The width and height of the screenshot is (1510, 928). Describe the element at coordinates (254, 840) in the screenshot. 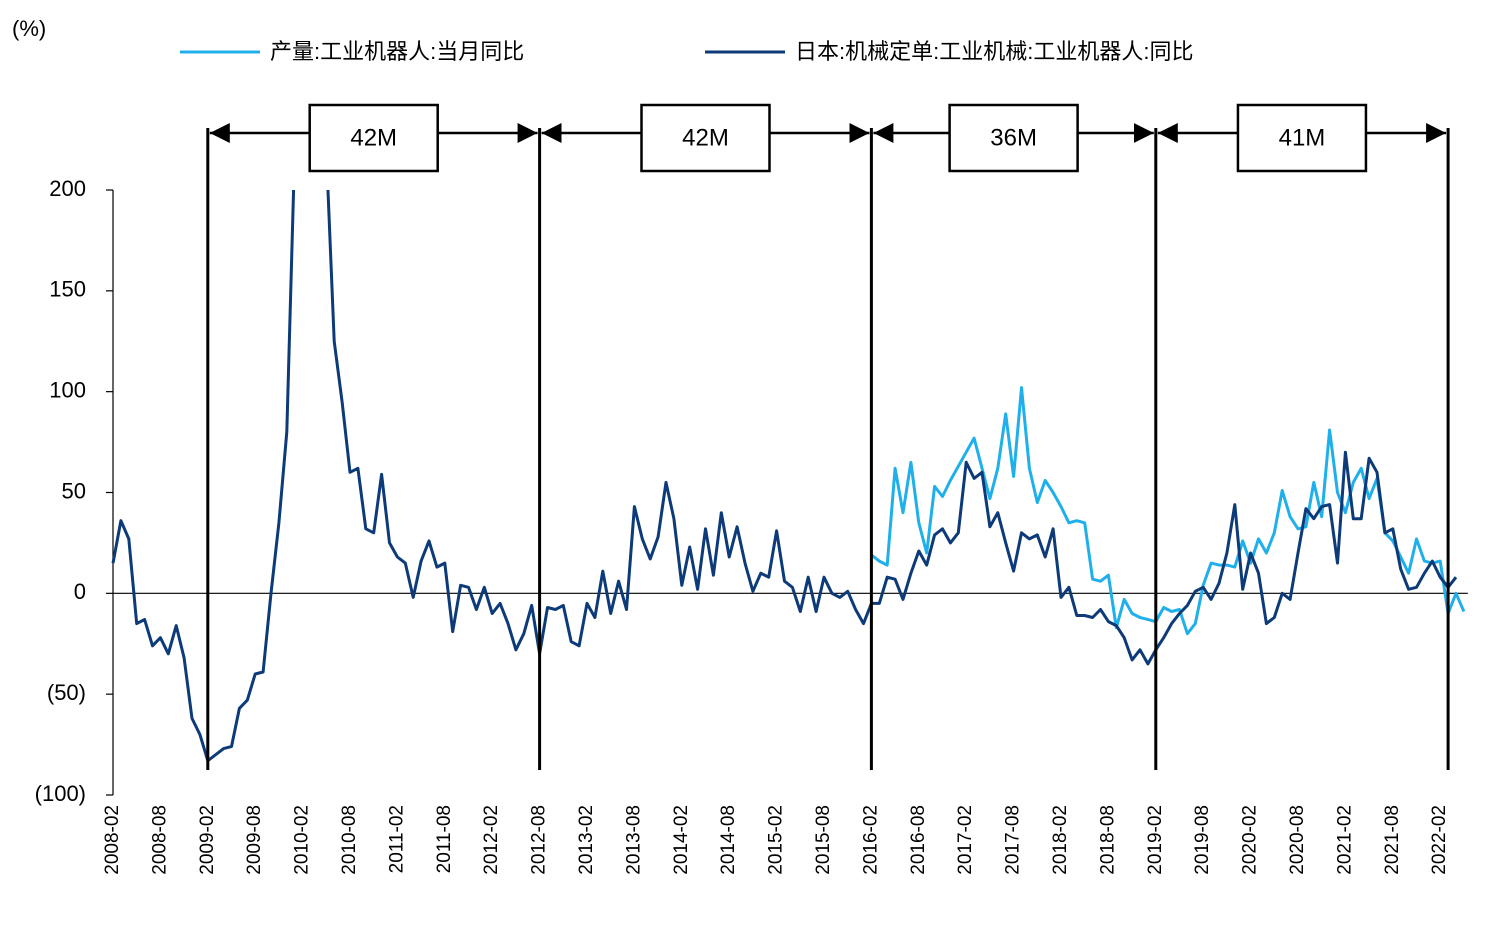

I see `x-tick-label: 2009-08` at that location.